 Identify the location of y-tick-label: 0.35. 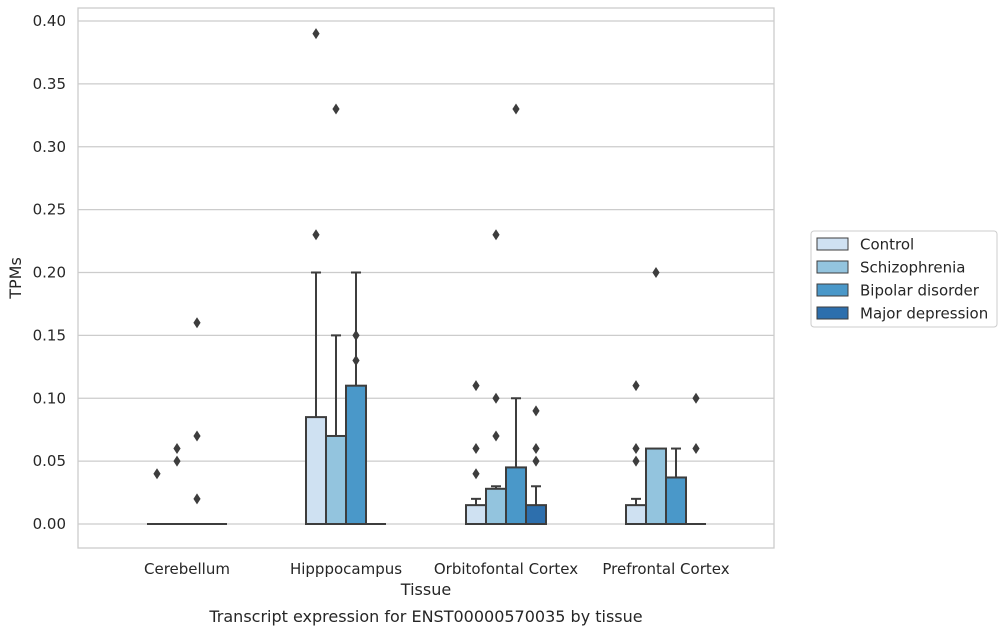
(49, 84).